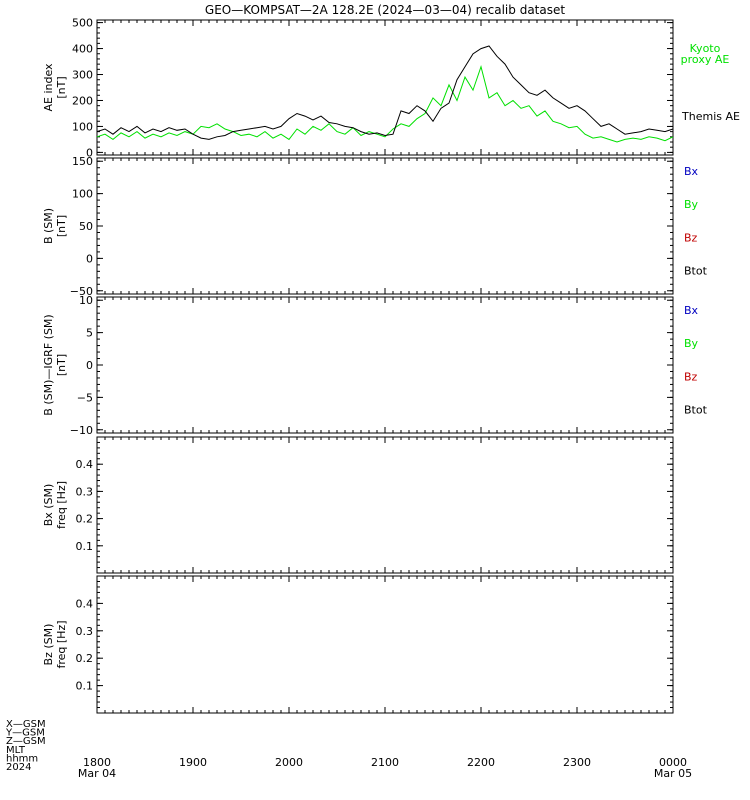 This screenshot has width=750, height=800. I want to click on y-tick-label: −5, so click(85, 397).